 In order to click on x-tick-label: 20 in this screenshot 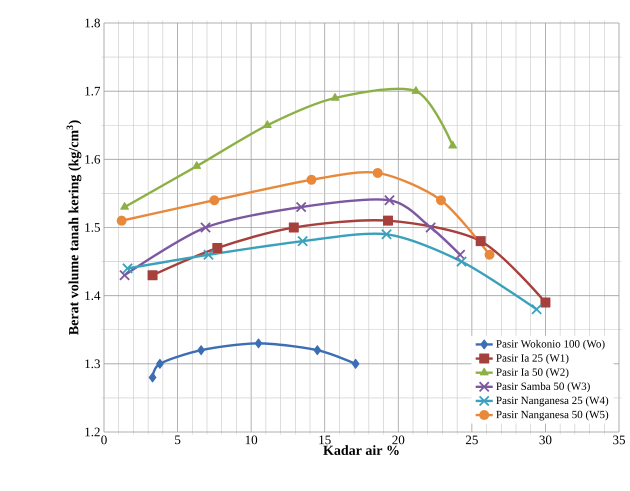, I will do `click(398, 440)`.